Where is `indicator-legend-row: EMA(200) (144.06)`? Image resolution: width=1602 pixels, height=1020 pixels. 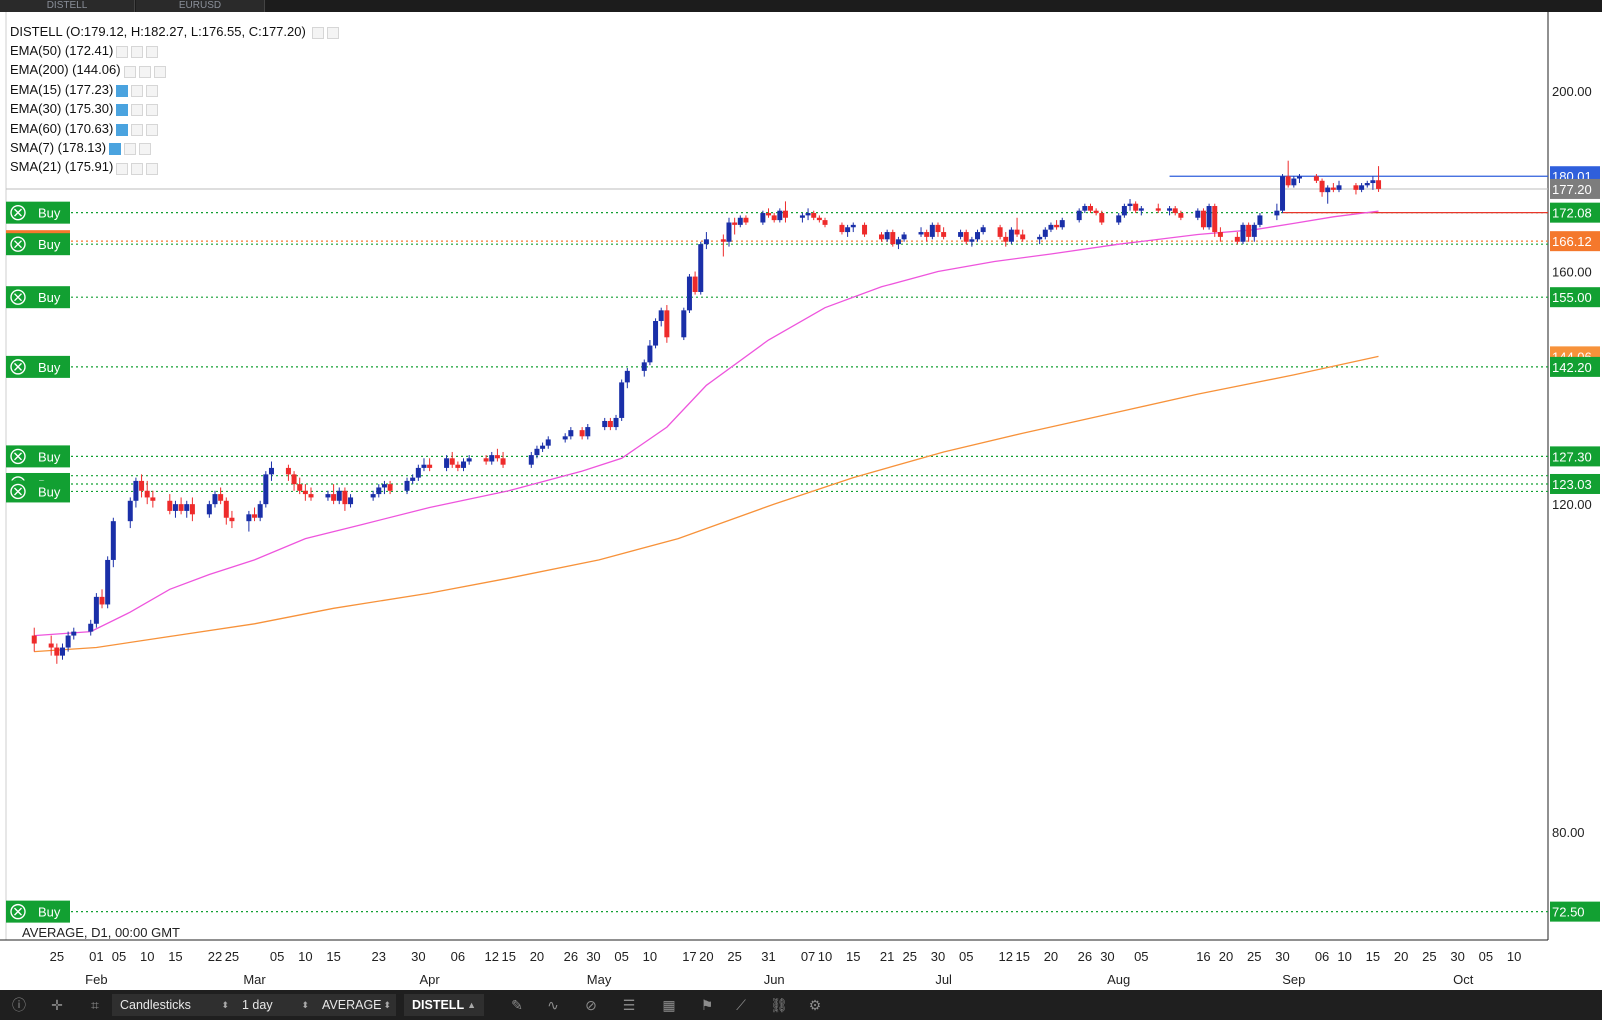 indicator-legend-row: EMA(200) (144.06) is located at coordinates (89, 70).